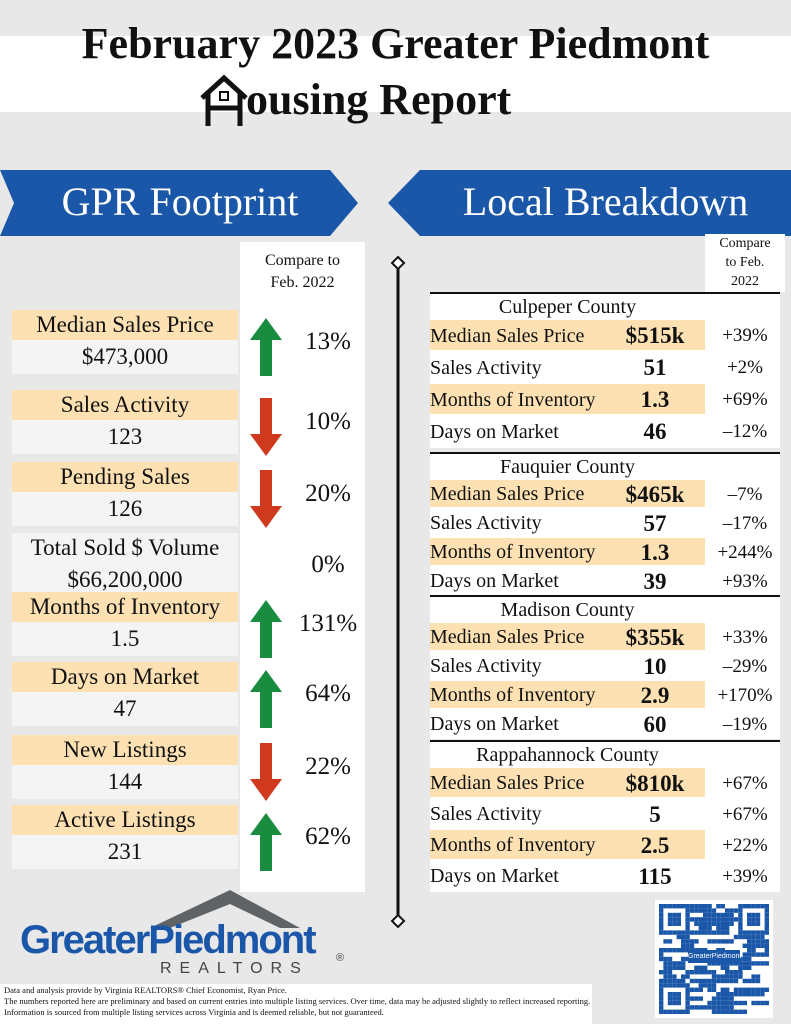 Image resolution: width=791 pixels, height=1024 pixels. What do you see at coordinates (125, 749) in the screenshot?
I see `metric-label: New Listings` at bounding box center [125, 749].